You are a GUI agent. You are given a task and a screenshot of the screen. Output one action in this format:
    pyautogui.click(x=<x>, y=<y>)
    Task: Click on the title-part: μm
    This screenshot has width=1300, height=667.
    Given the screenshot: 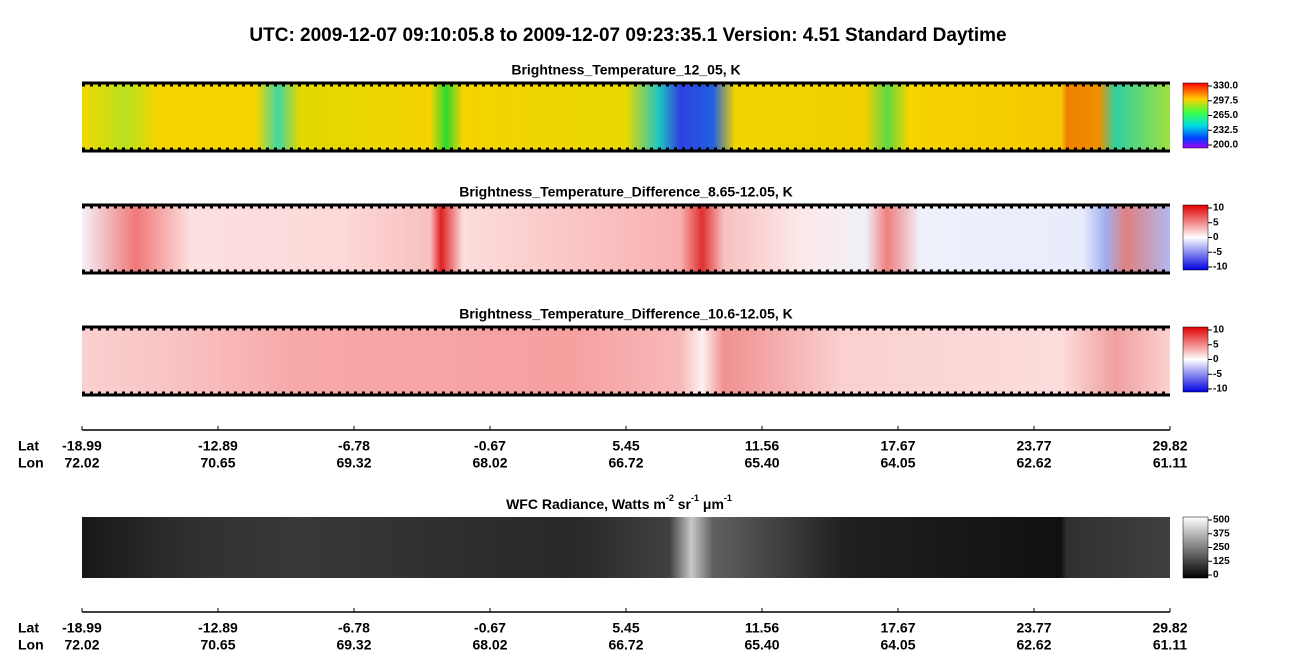 What is the action you would take?
    pyautogui.click(x=711, y=504)
    